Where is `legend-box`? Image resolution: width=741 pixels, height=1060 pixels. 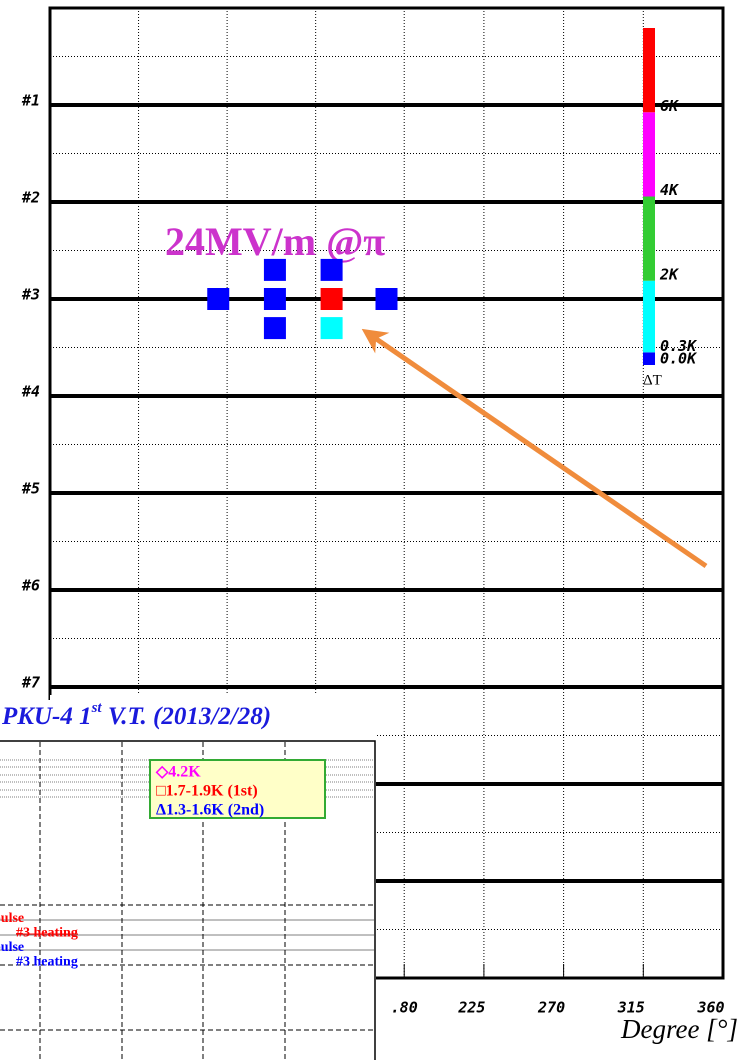
legend-box is located at coordinates (237, 789).